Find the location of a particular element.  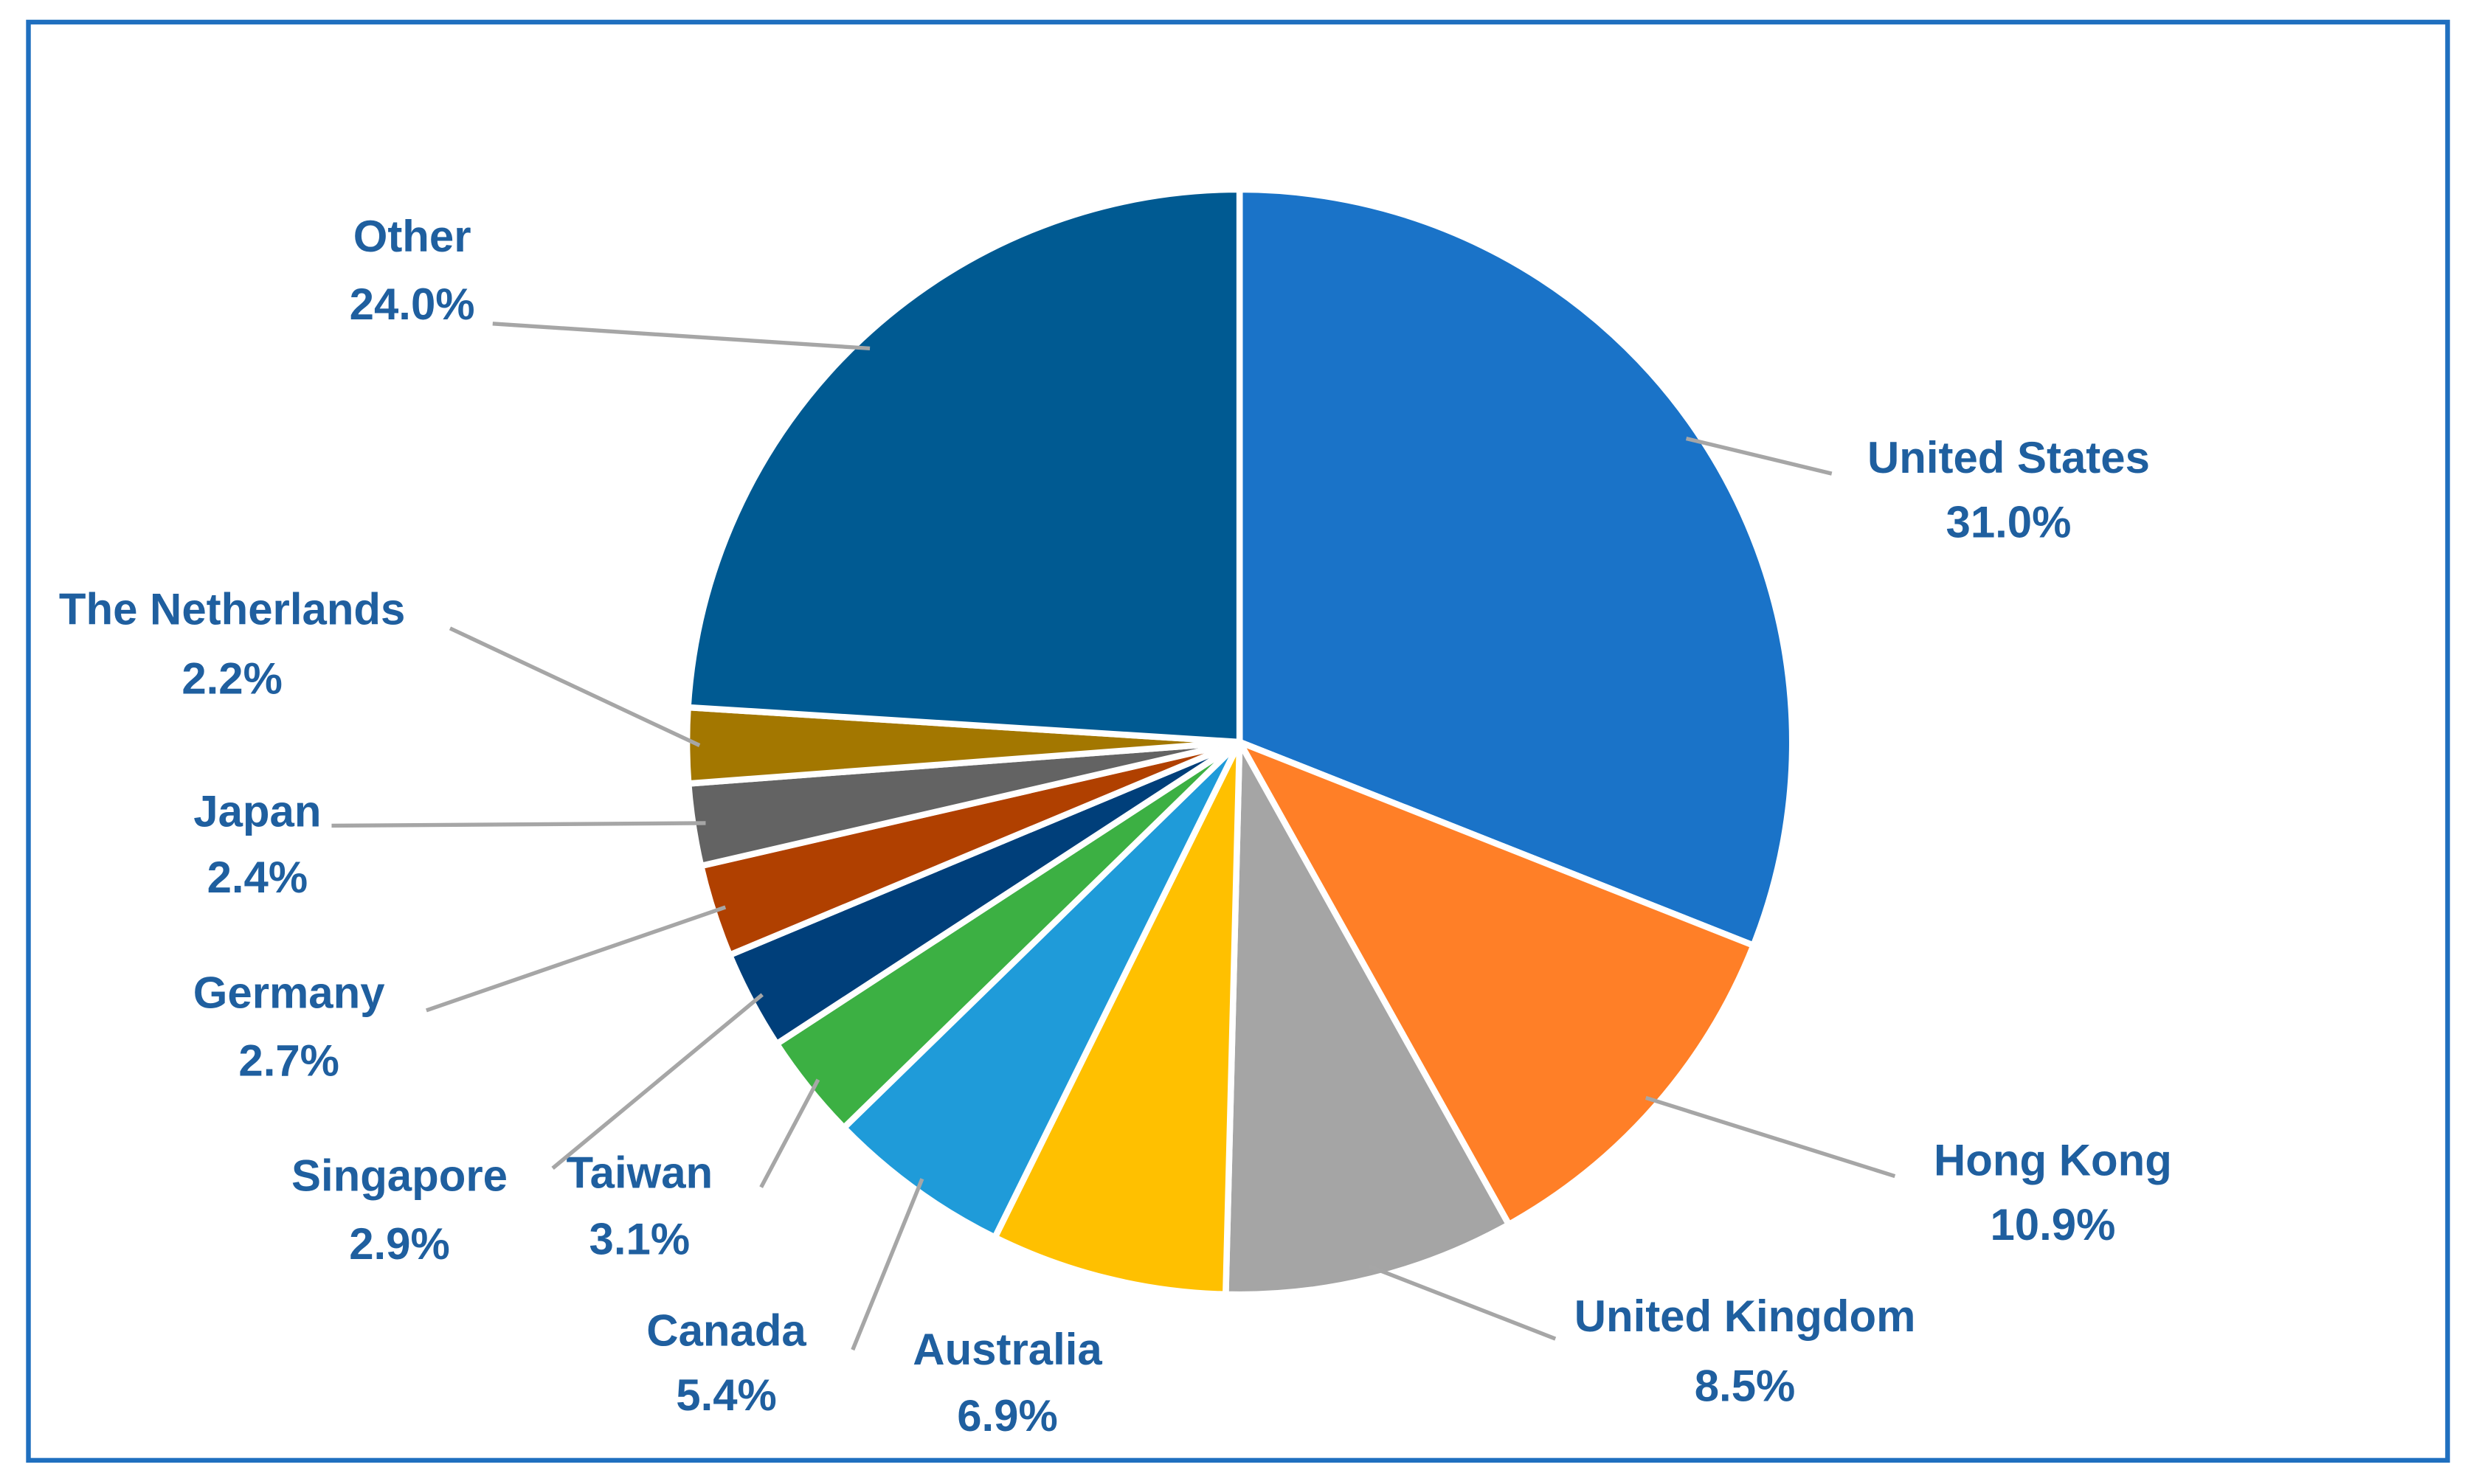

slice-label: Canada is located at coordinates (726, 1330).